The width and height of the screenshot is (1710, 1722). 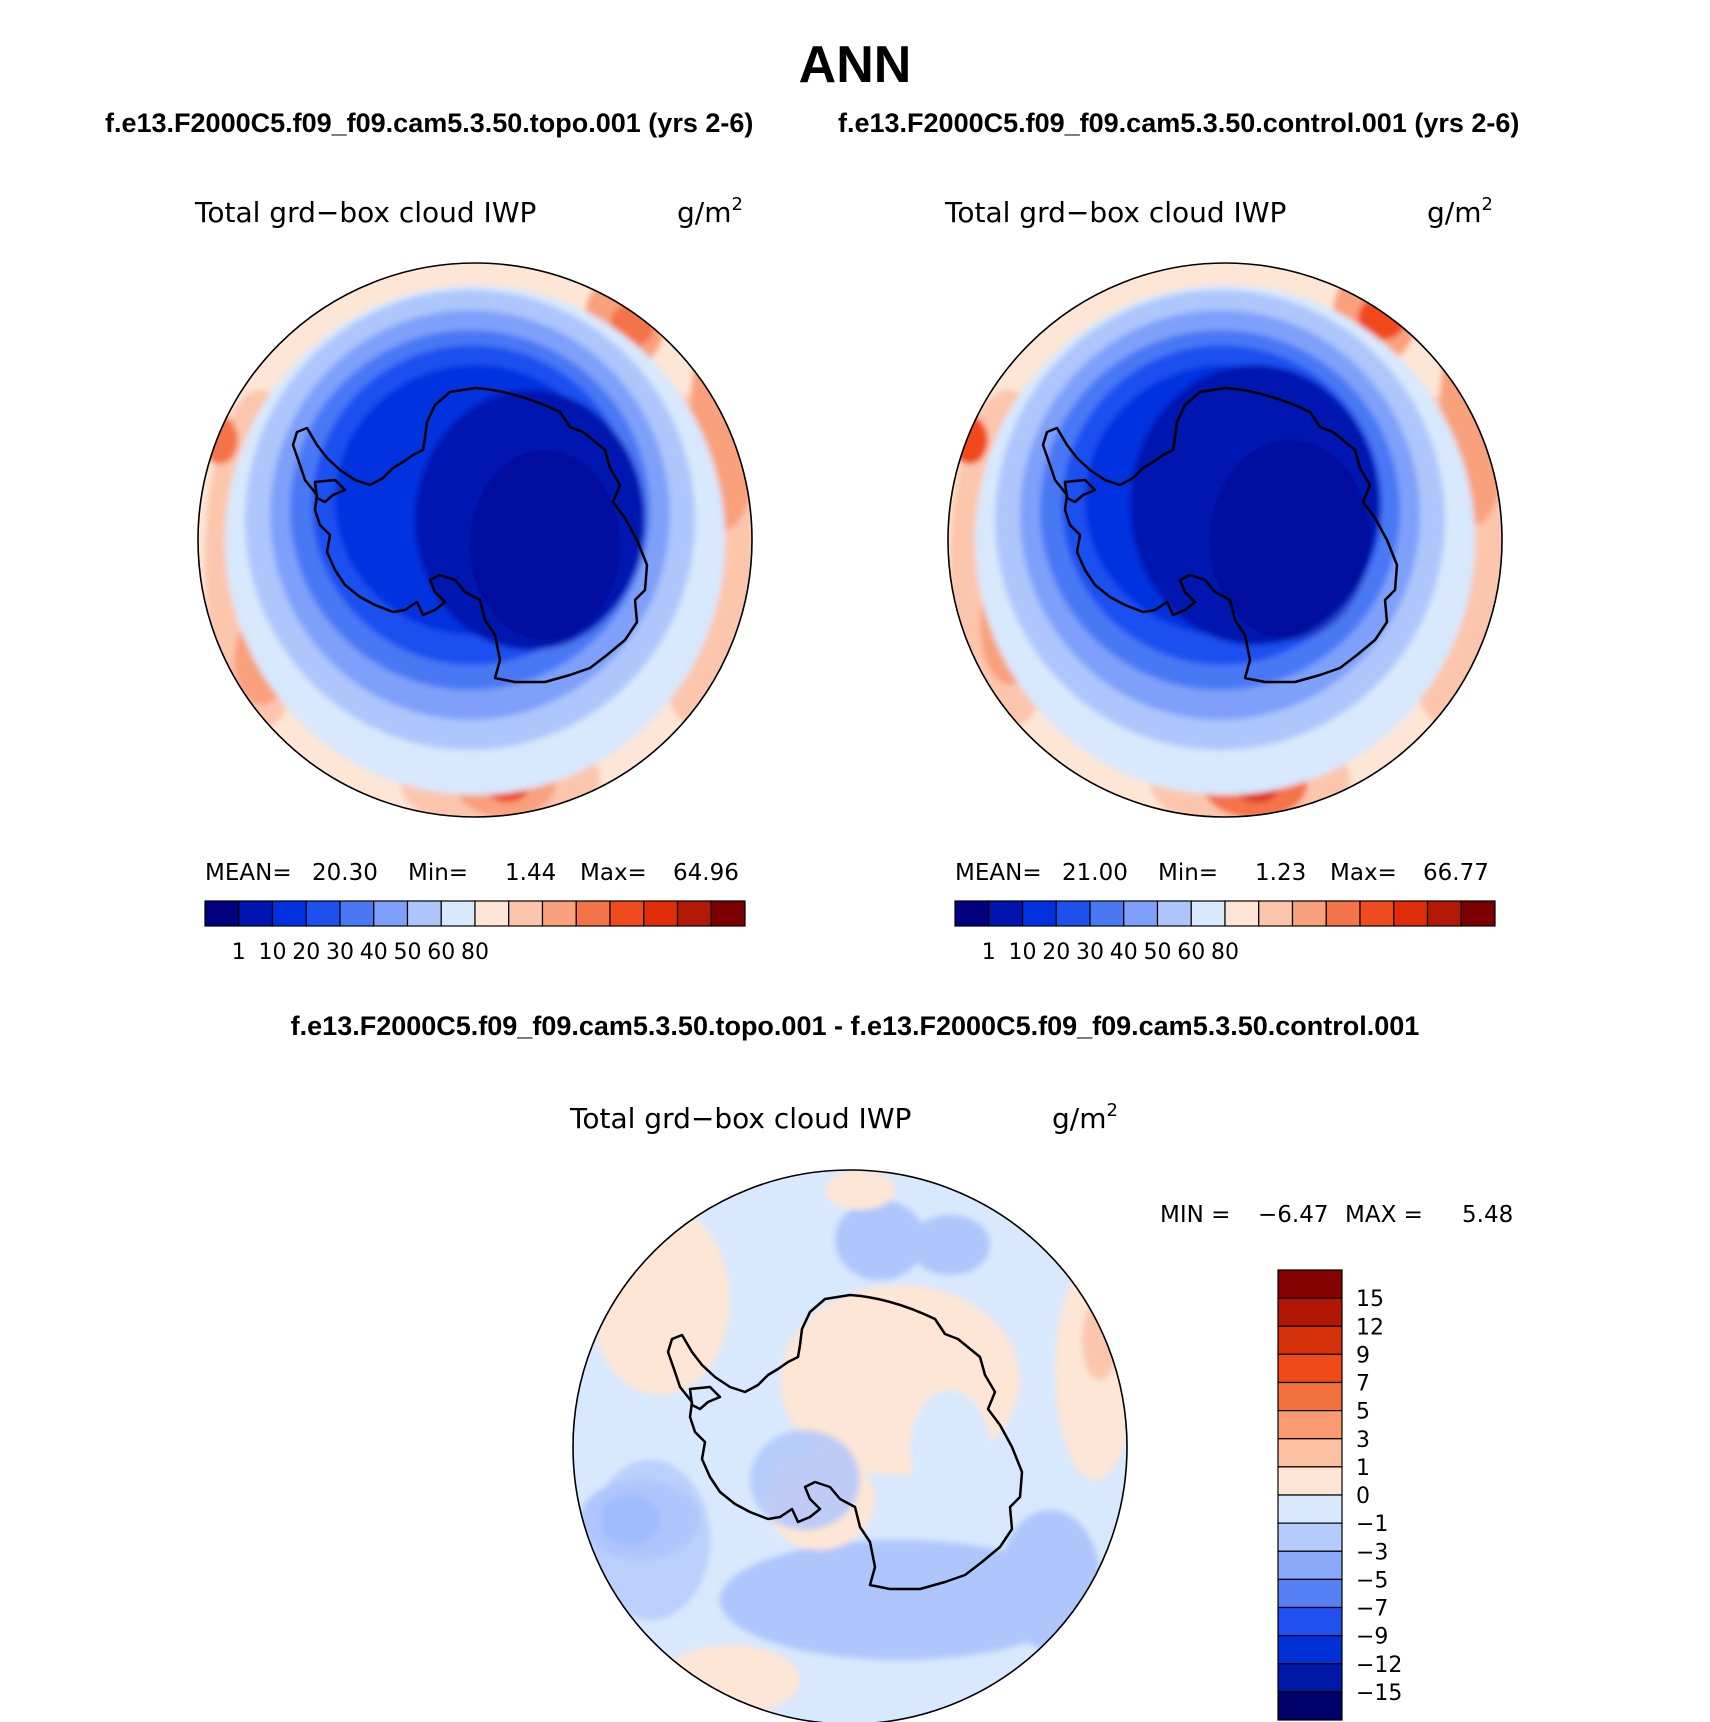 I want to click on map-control-border, so click(x=1225, y=540).